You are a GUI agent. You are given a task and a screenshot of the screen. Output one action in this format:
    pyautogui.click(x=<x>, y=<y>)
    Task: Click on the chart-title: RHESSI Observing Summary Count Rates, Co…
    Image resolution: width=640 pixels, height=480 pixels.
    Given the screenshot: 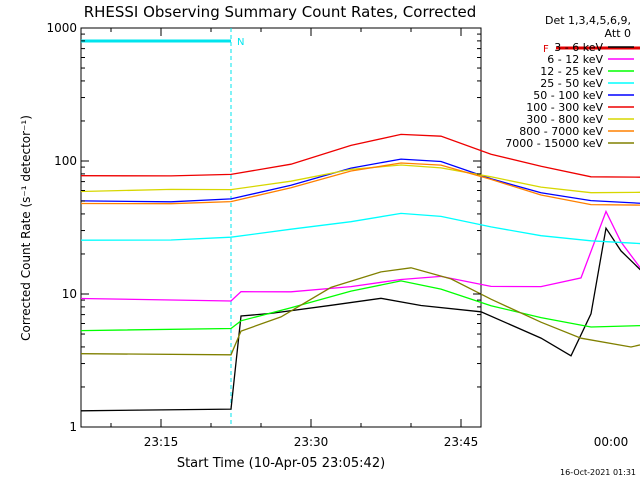 What is the action you would take?
    pyautogui.click(x=280, y=12)
    